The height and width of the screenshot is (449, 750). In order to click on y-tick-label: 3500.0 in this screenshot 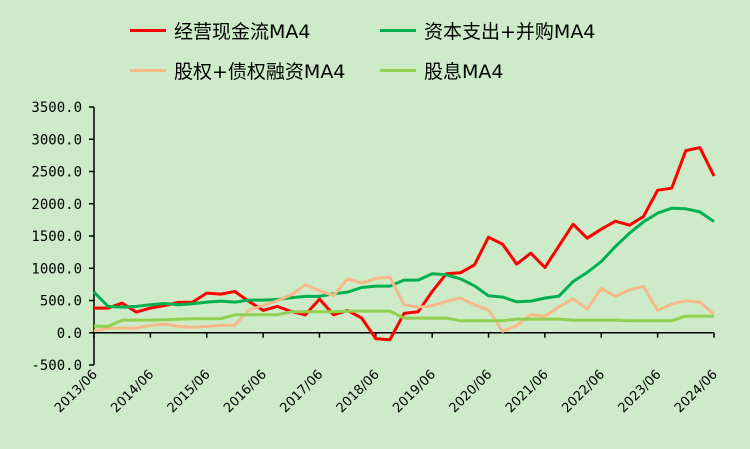, I will do `click(56, 108)`.